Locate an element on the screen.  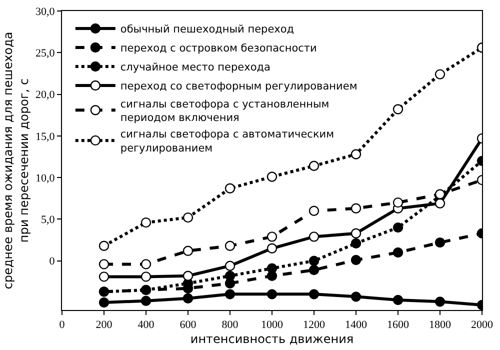
legend-label: переход со светофорным регулированием is located at coordinates (239, 86).